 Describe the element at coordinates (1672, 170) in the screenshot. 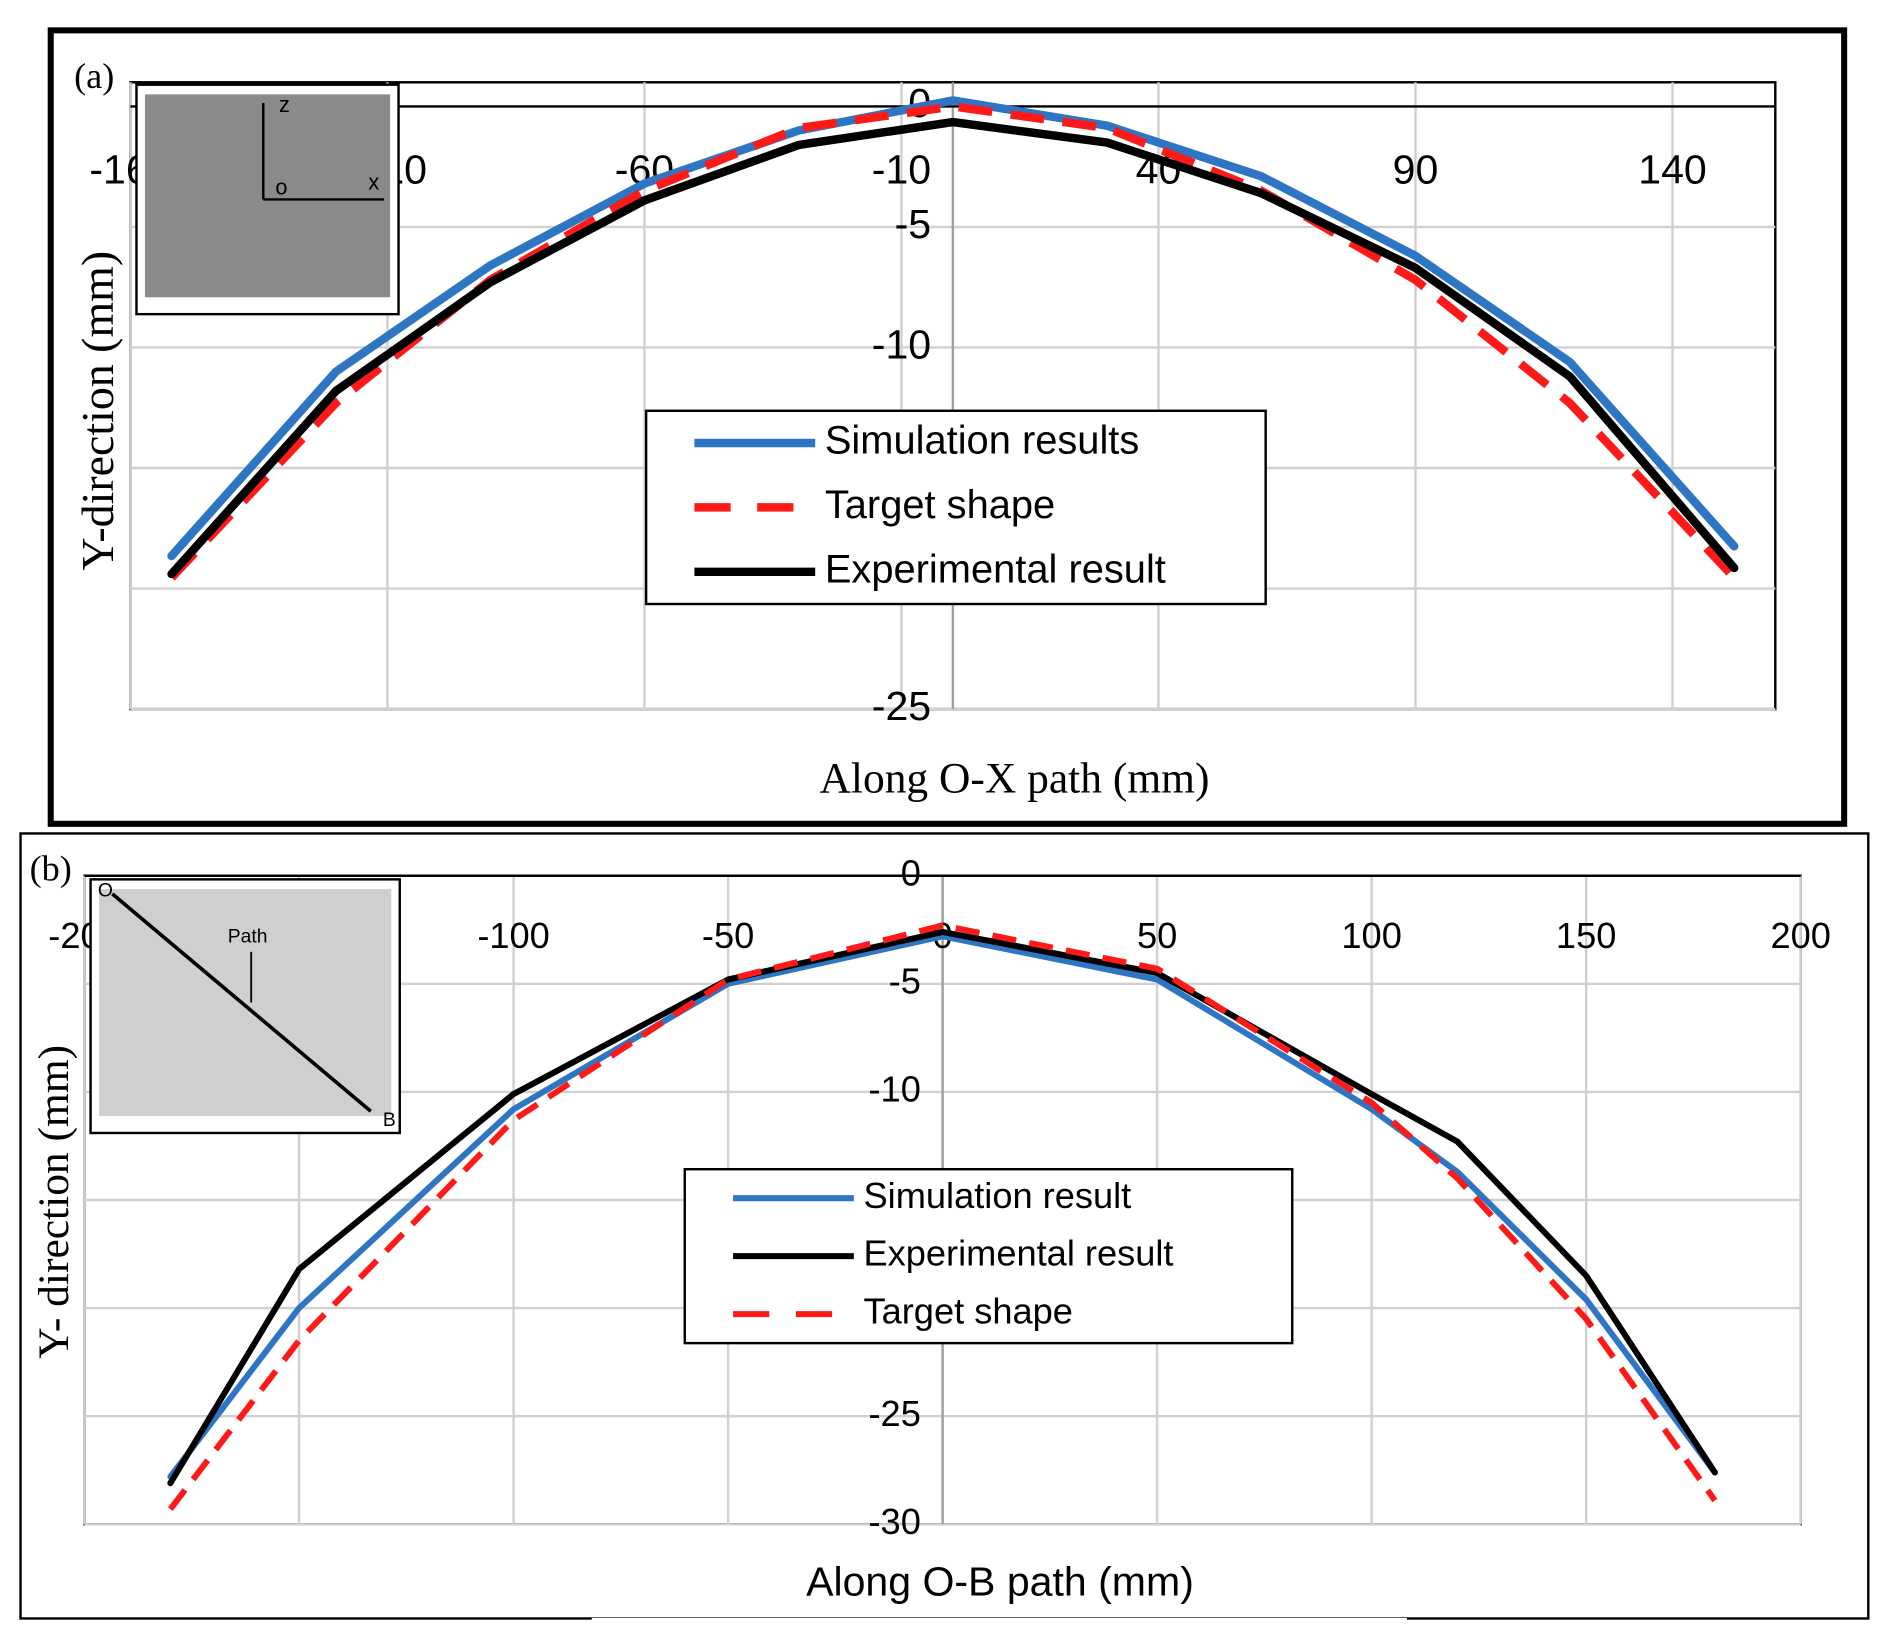

I see `x-tick-label: 140` at that location.